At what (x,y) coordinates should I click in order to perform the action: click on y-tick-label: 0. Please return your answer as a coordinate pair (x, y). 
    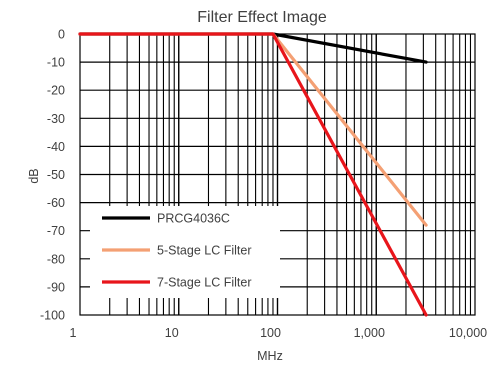
    Looking at the image, I should click on (61, 35).